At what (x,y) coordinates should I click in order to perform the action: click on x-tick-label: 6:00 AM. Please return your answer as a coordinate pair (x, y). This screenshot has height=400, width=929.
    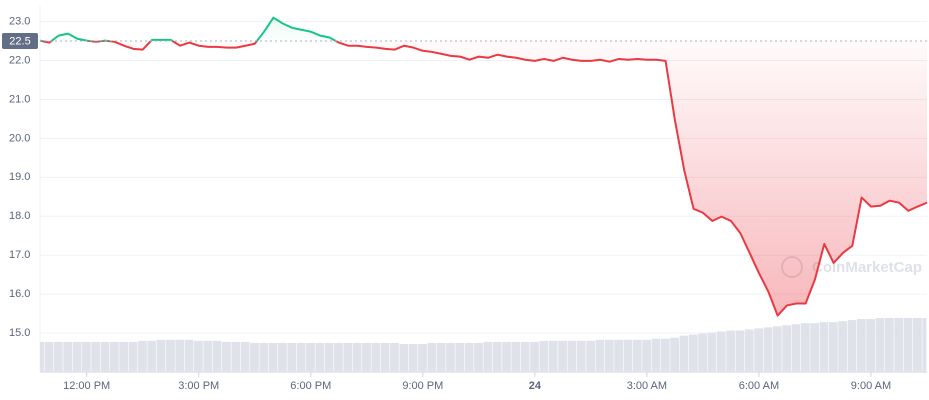
    Looking at the image, I should click on (759, 386).